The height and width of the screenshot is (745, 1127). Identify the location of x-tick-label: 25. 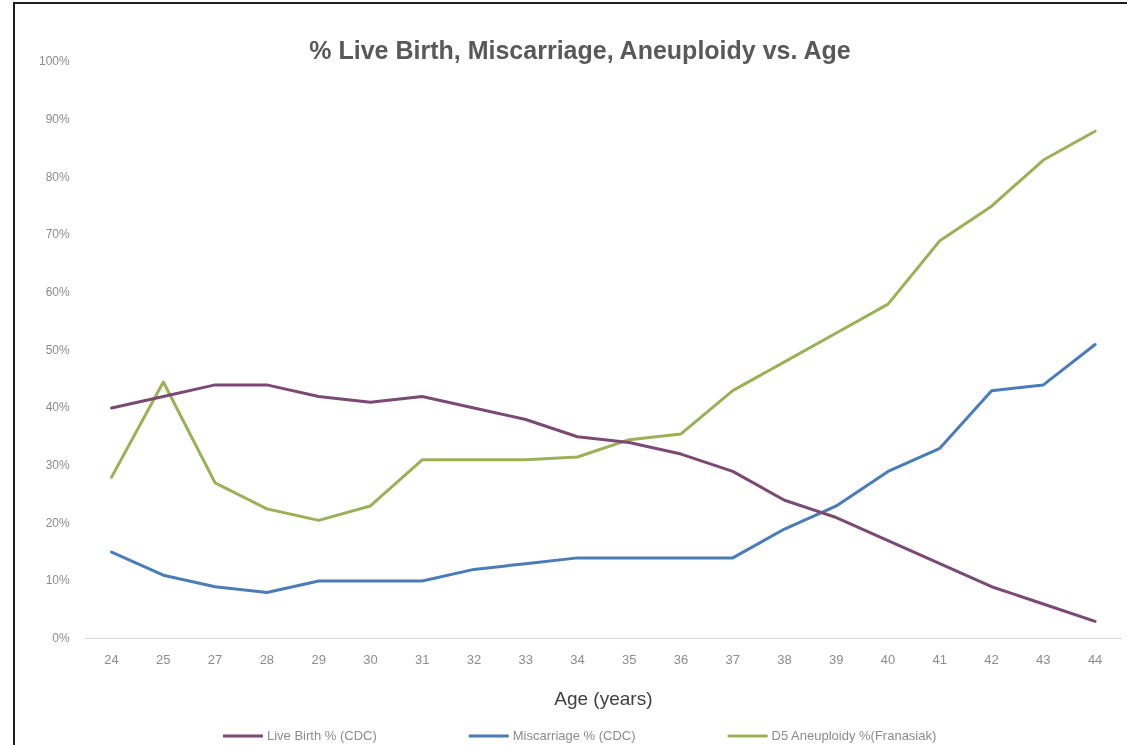
(163, 659).